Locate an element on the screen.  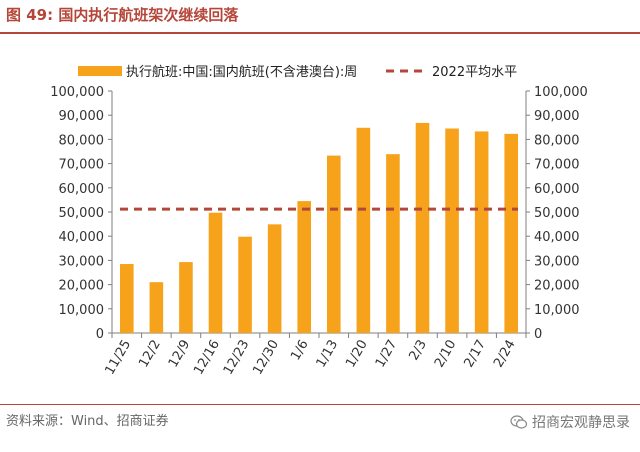
y-tick-label: 20,000 is located at coordinates (82, 286).